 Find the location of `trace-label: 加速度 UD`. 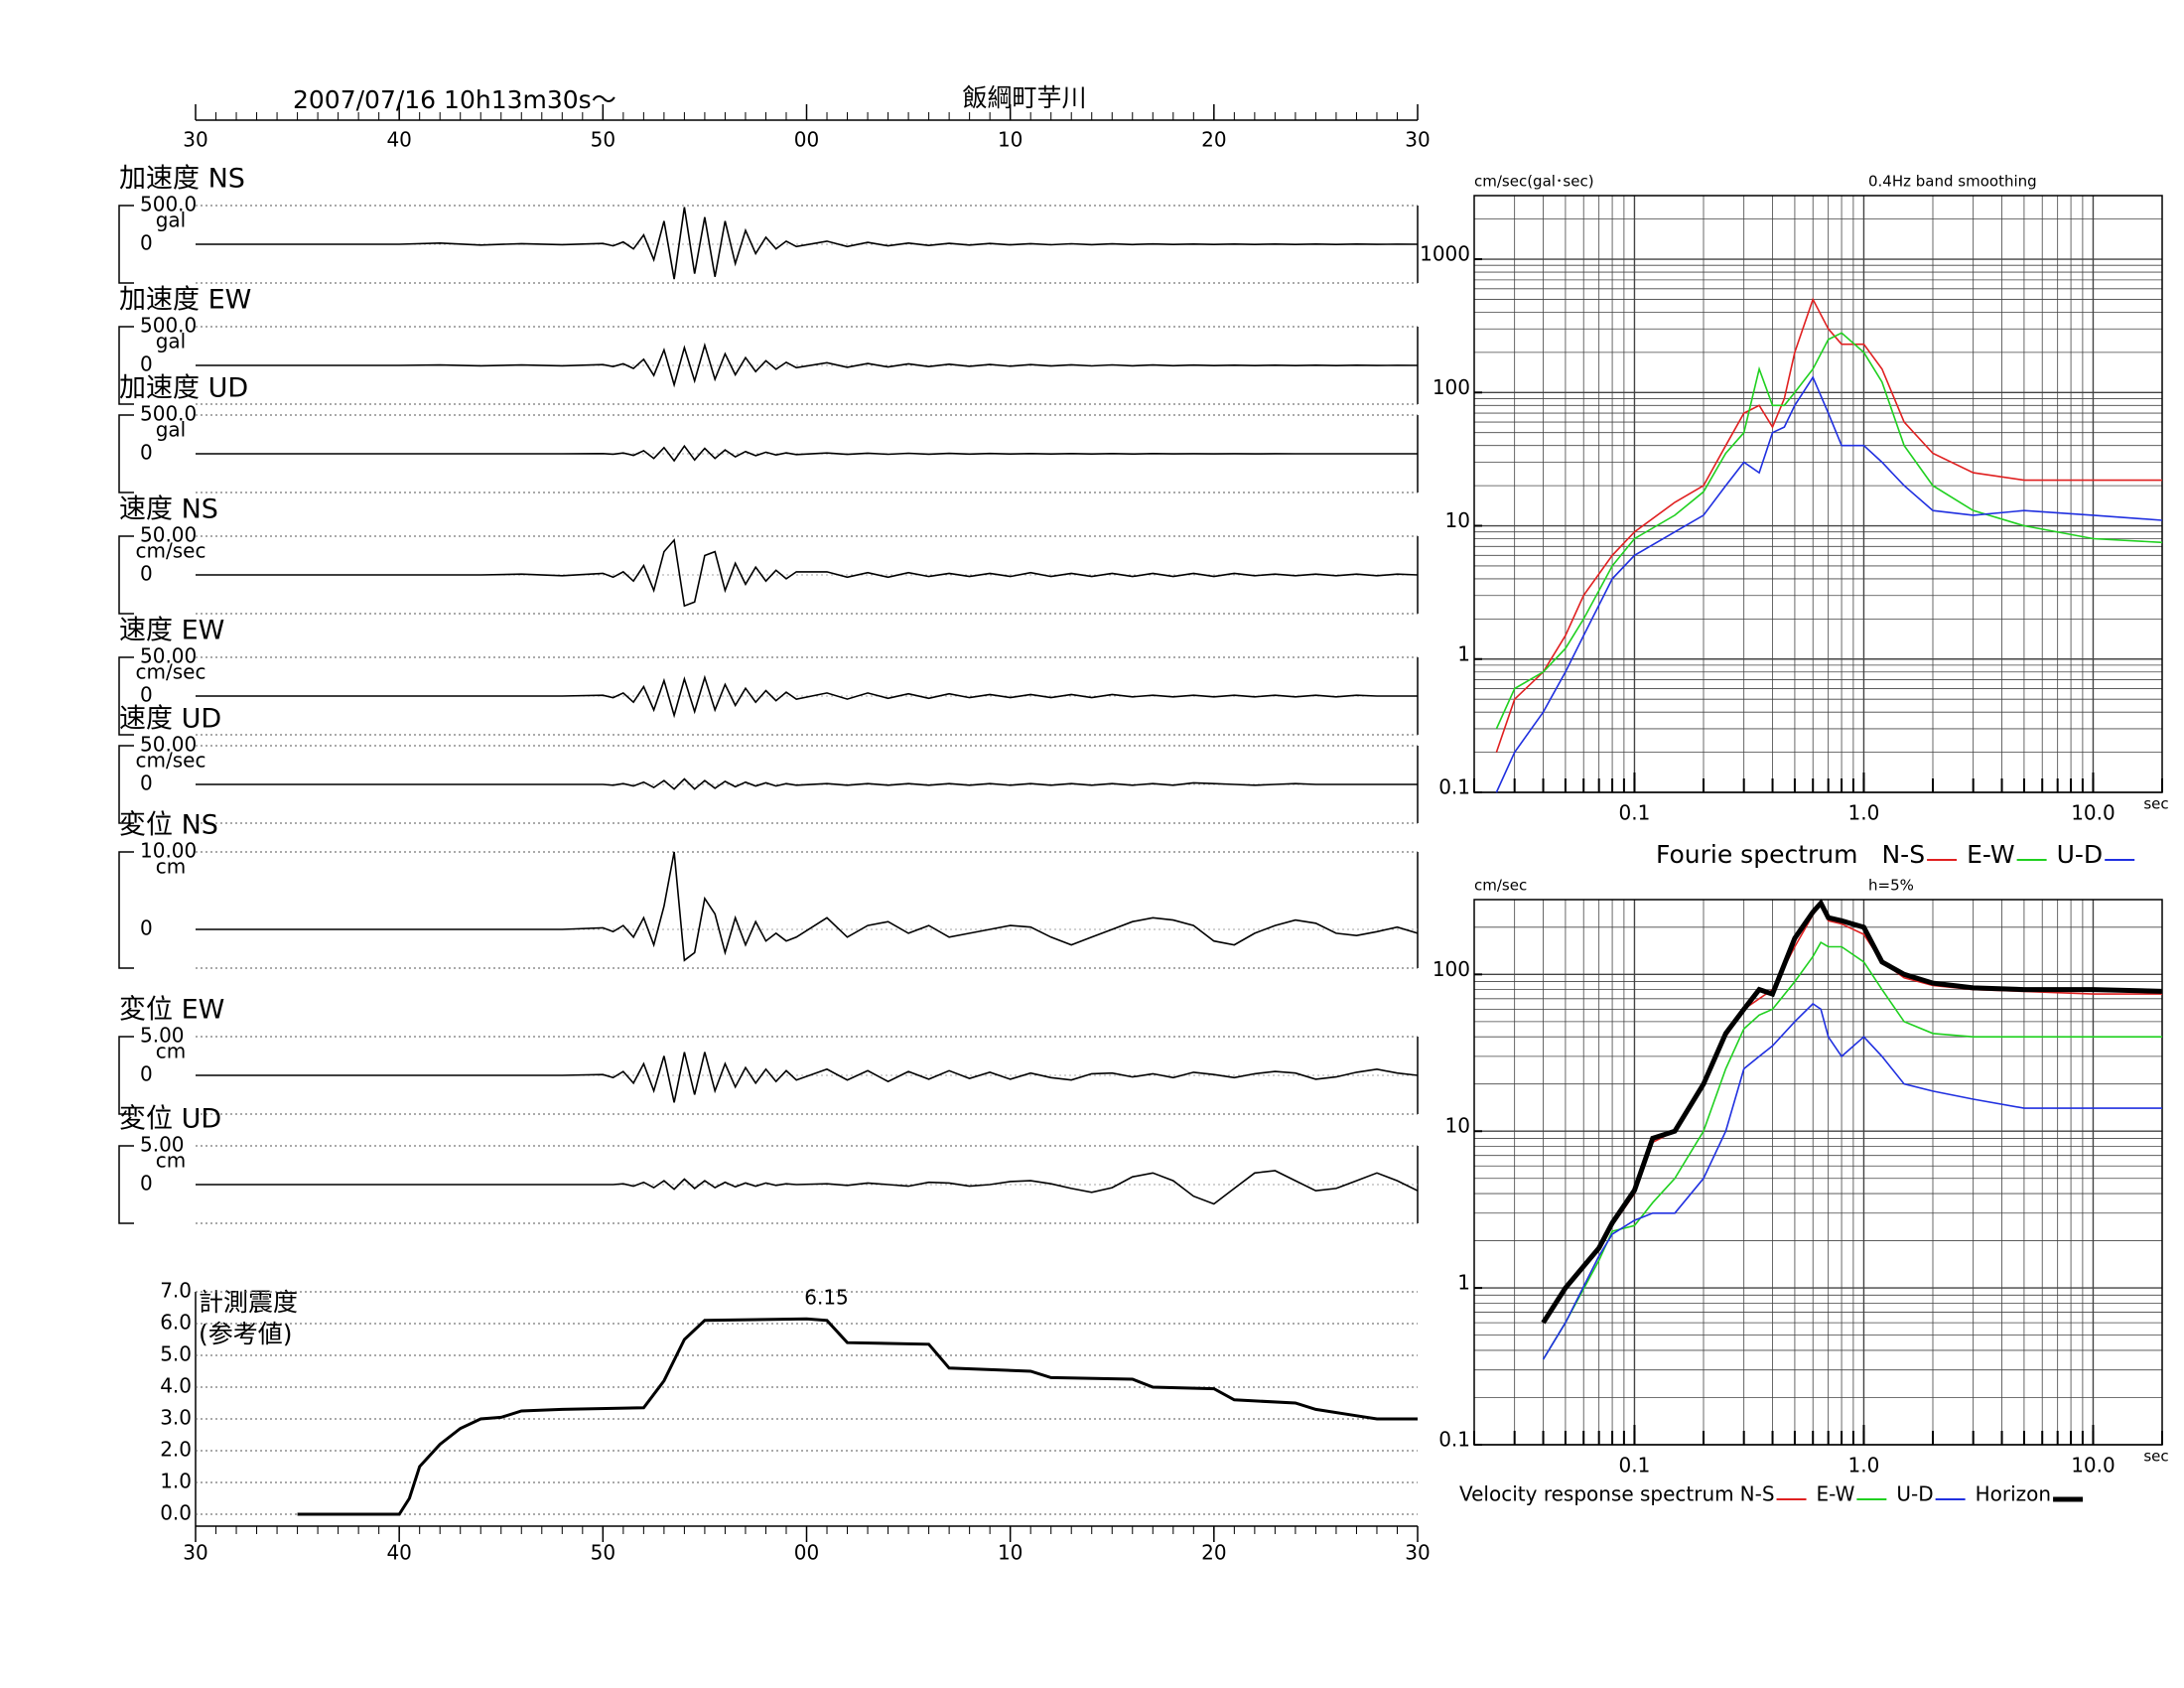

trace-label: 加速度 UD is located at coordinates (183, 388).